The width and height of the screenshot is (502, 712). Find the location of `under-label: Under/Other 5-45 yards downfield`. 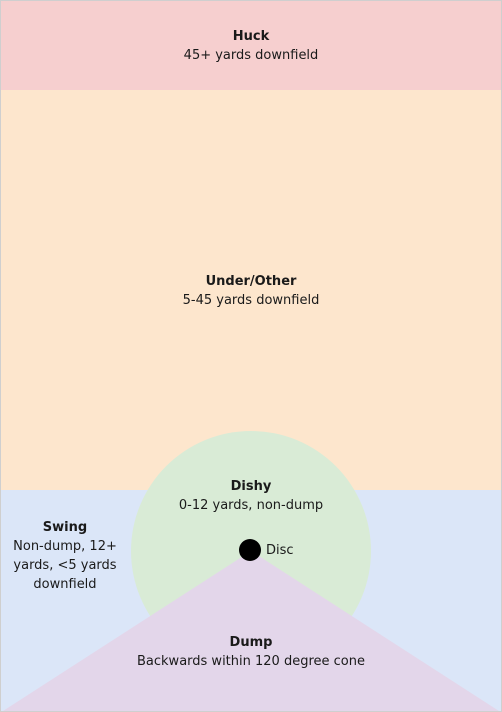

under-label: Under/Other 5-45 yards downfield is located at coordinates (251, 291).